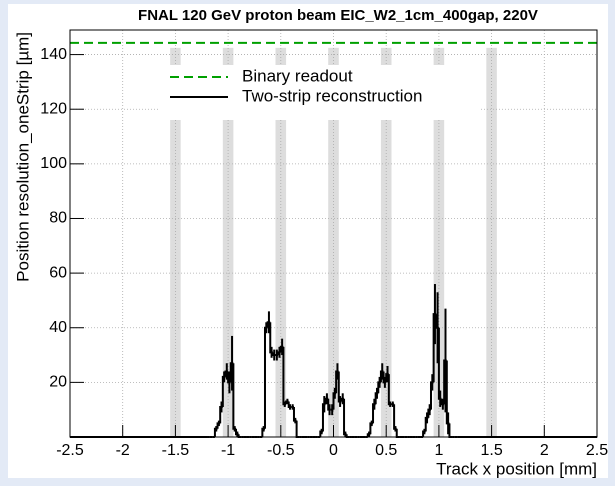  Describe the element at coordinates (544, 450) in the screenshot. I see `x-tick-label: 2` at that location.